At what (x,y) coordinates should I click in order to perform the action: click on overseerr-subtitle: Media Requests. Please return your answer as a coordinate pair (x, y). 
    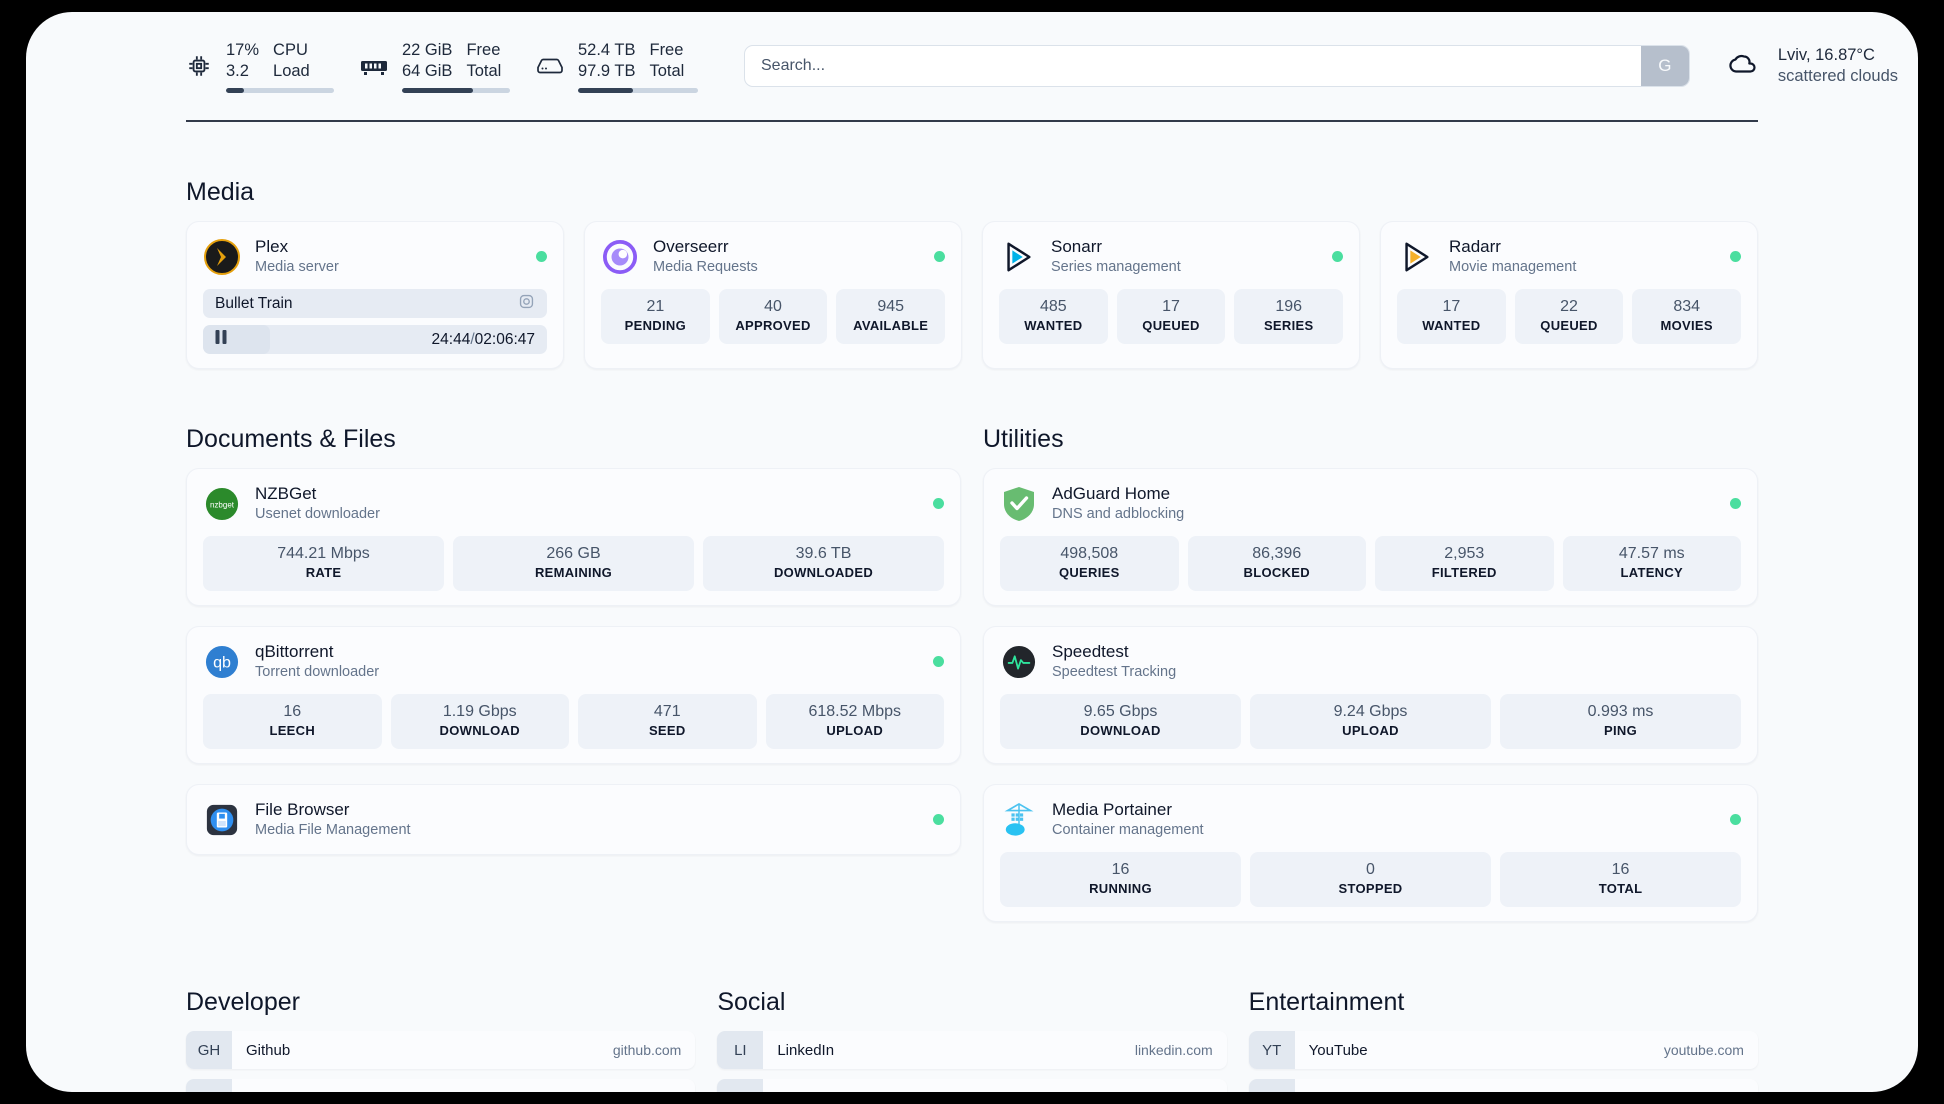
    Looking at the image, I should click on (705, 267).